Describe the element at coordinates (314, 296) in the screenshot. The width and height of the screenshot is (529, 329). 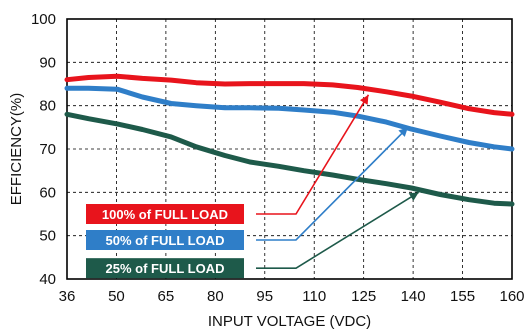
I see `x-tick-label: 110` at that location.